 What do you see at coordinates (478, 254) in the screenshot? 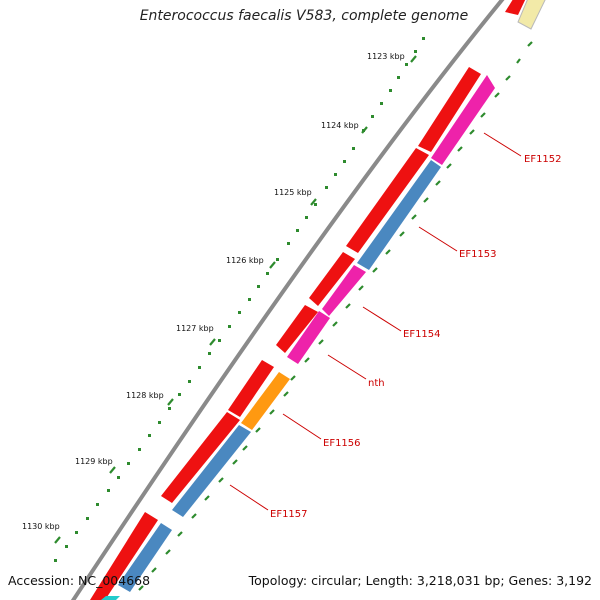
I see `gene-label: EF1153` at bounding box center [478, 254].